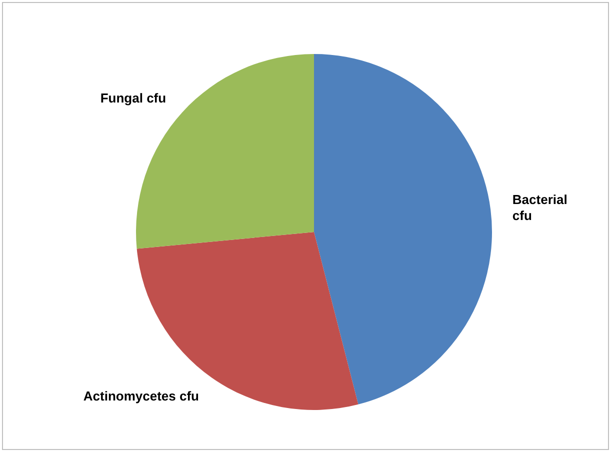 The height and width of the screenshot is (452, 611). What do you see at coordinates (141, 396) in the screenshot?
I see `slice-label: Actinomycetes cfu` at bounding box center [141, 396].